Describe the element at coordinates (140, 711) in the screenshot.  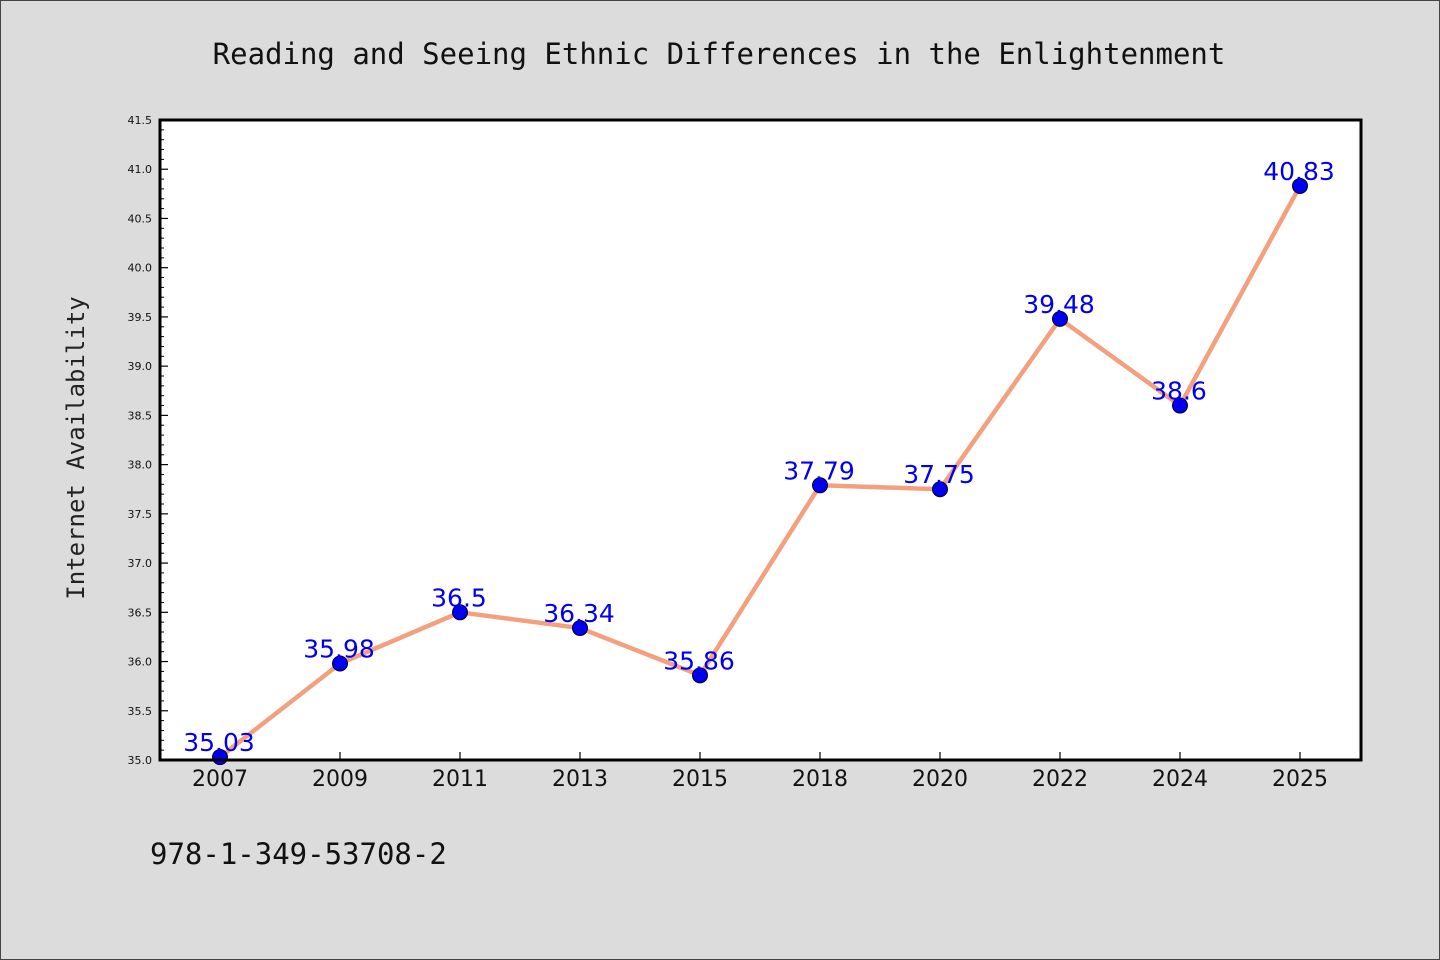
I see `y-tick-label: 35.5` at that location.